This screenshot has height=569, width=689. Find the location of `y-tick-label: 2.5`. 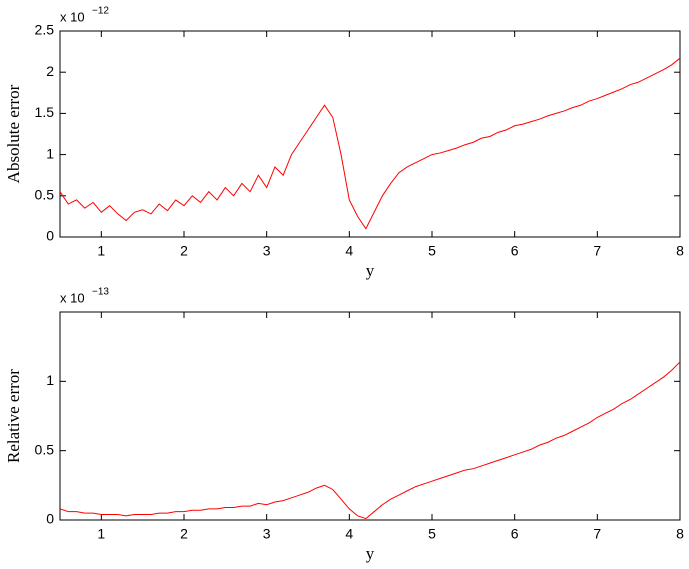

y-tick-label: 2.5 is located at coordinates (45, 30).